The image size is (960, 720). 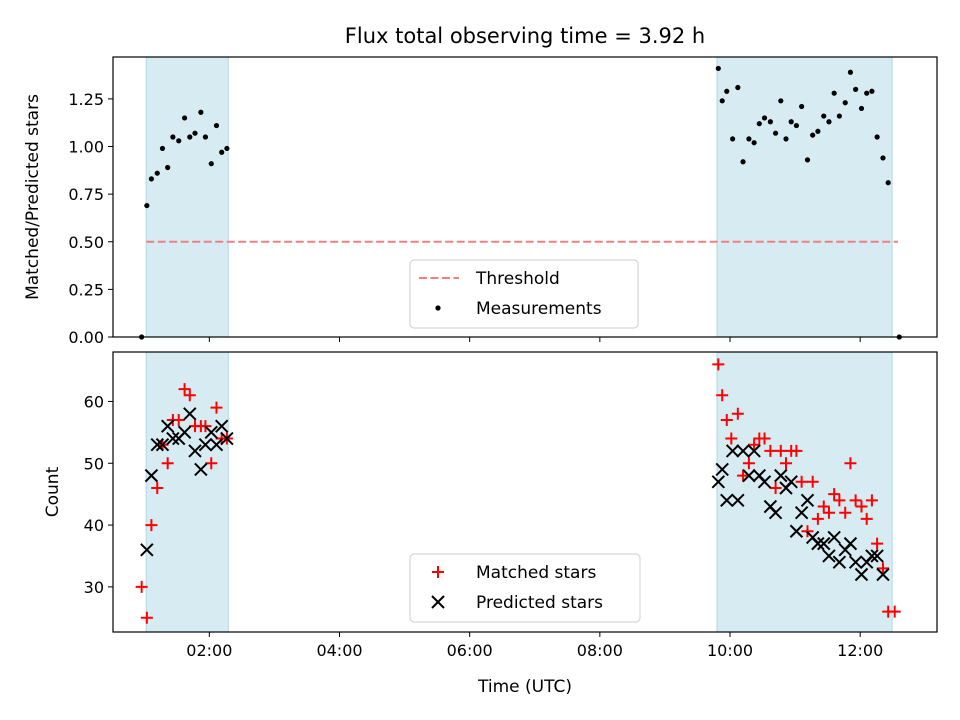 What do you see at coordinates (525, 36) in the screenshot?
I see `chart-title: Flux total observing time = 3.92 h` at bounding box center [525, 36].